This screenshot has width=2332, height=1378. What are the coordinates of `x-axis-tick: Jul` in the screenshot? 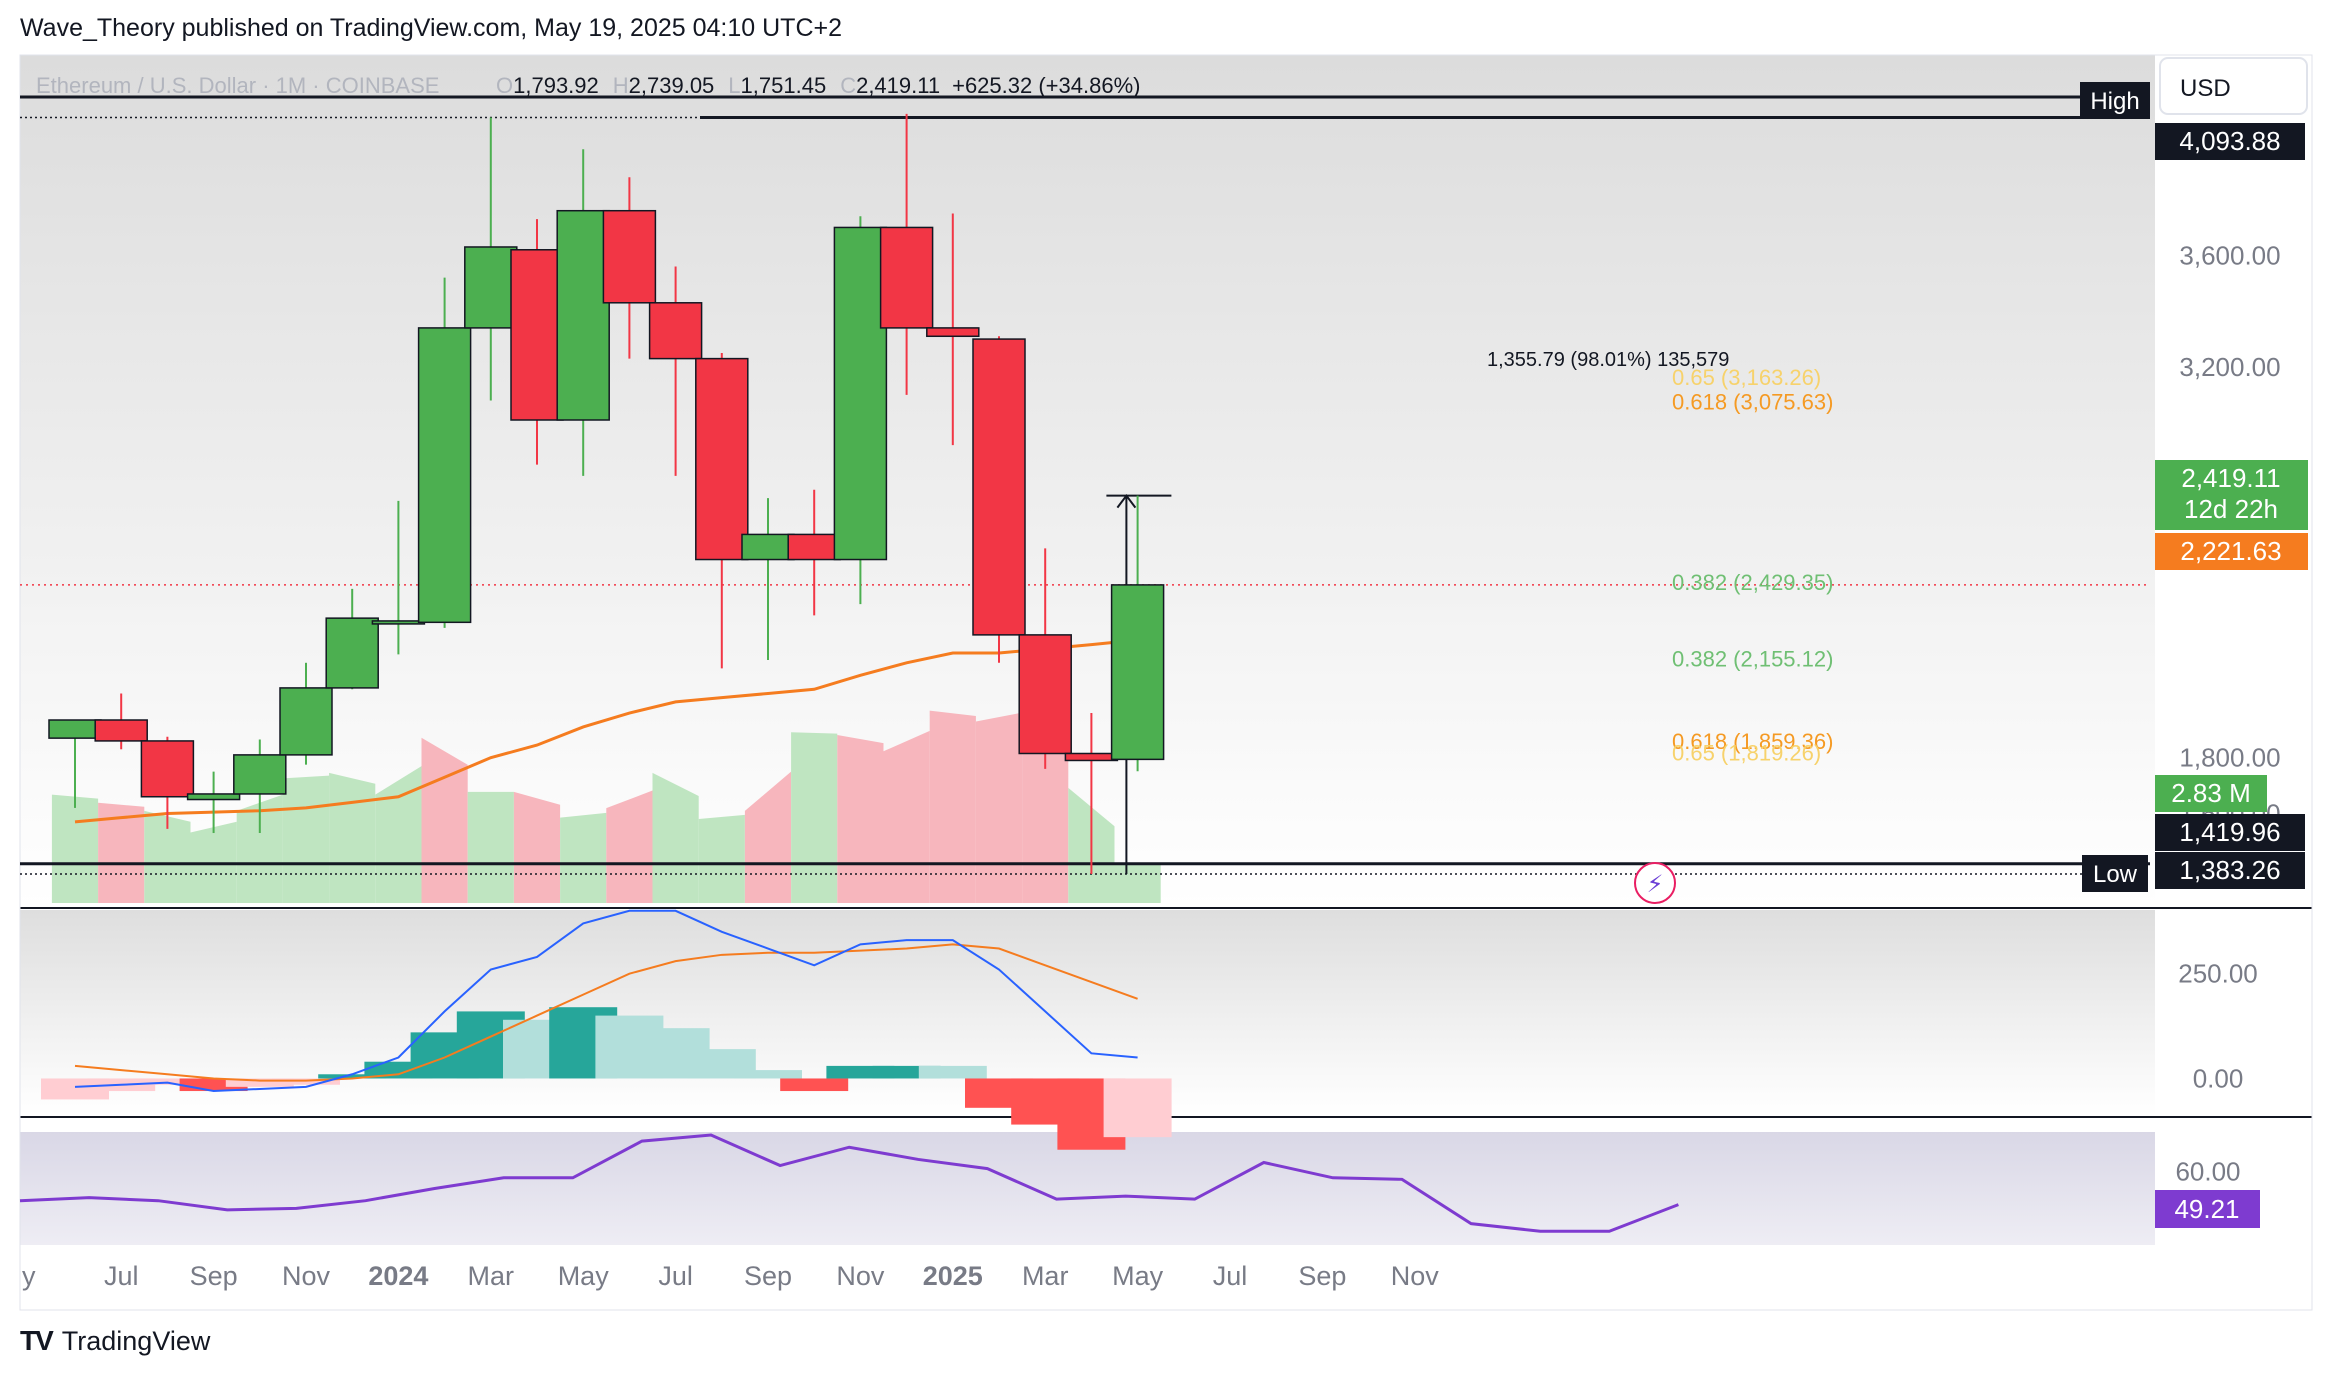 It's located at (675, 1276).